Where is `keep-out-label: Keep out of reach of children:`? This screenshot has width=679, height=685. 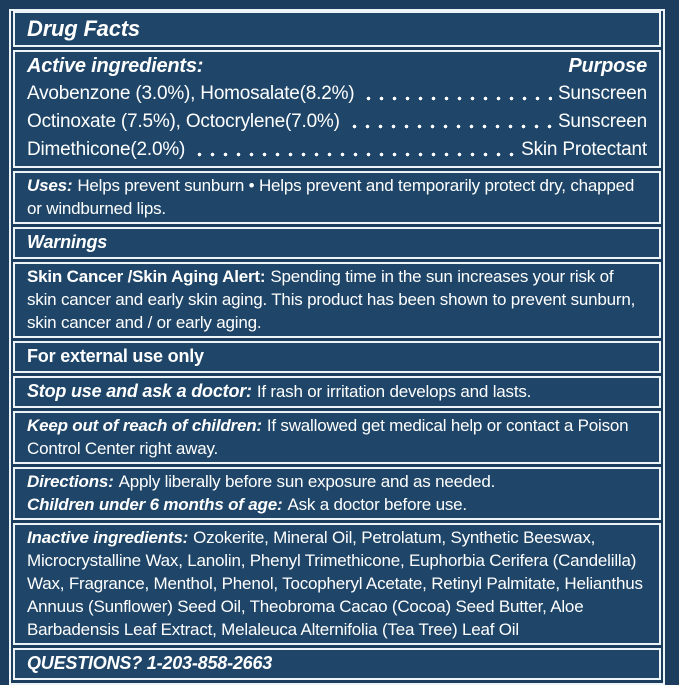 keep-out-label: Keep out of reach of children: is located at coordinates (144, 425).